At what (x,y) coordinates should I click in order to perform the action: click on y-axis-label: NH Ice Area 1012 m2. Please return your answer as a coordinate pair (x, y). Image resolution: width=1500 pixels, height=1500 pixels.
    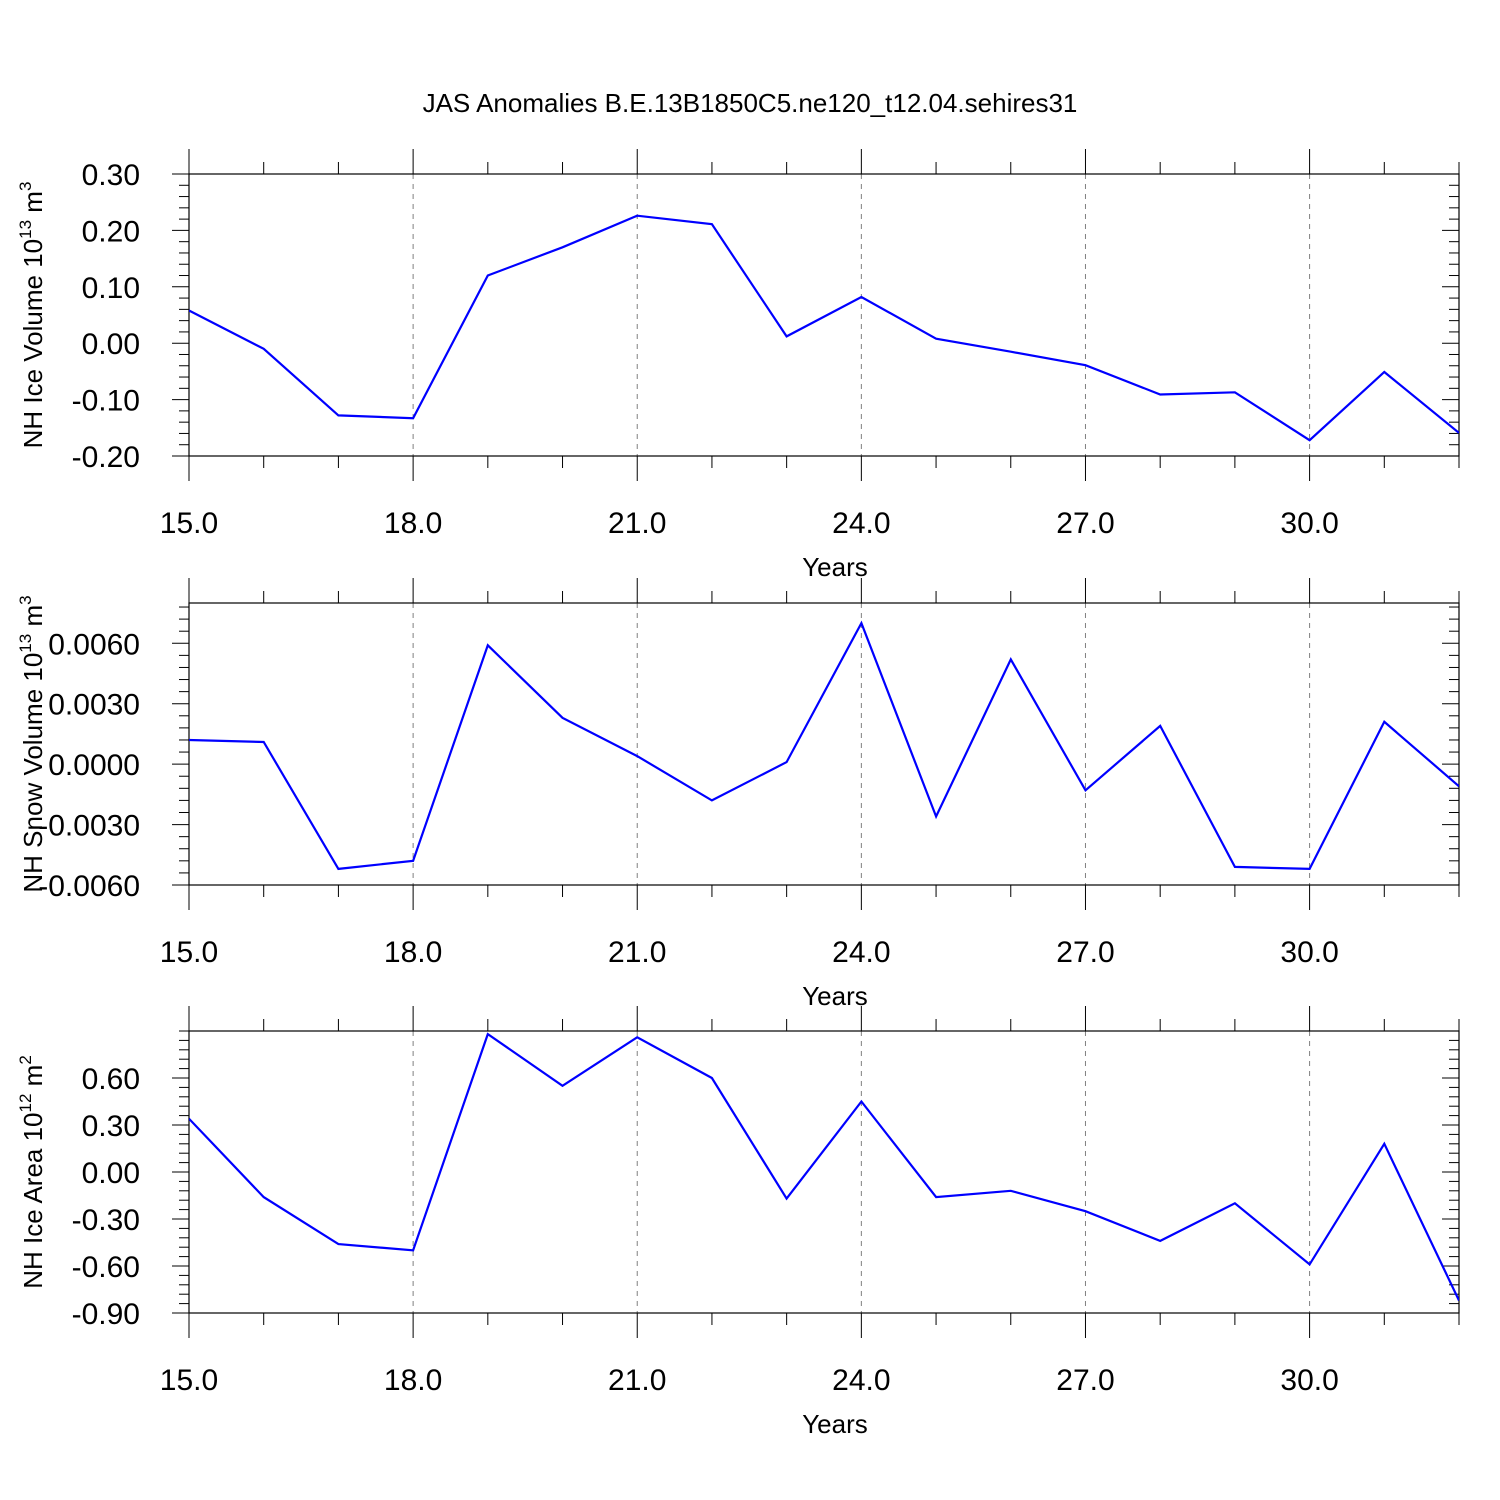
    Looking at the image, I should click on (32, 1172).